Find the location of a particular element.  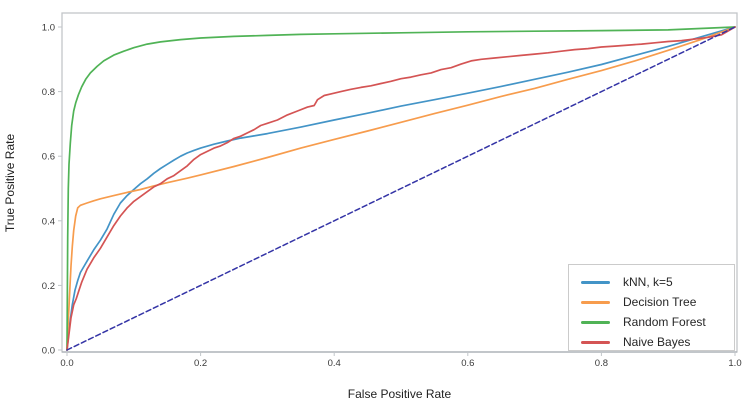

legend-item: kNN, k=5 is located at coordinates (657, 282).